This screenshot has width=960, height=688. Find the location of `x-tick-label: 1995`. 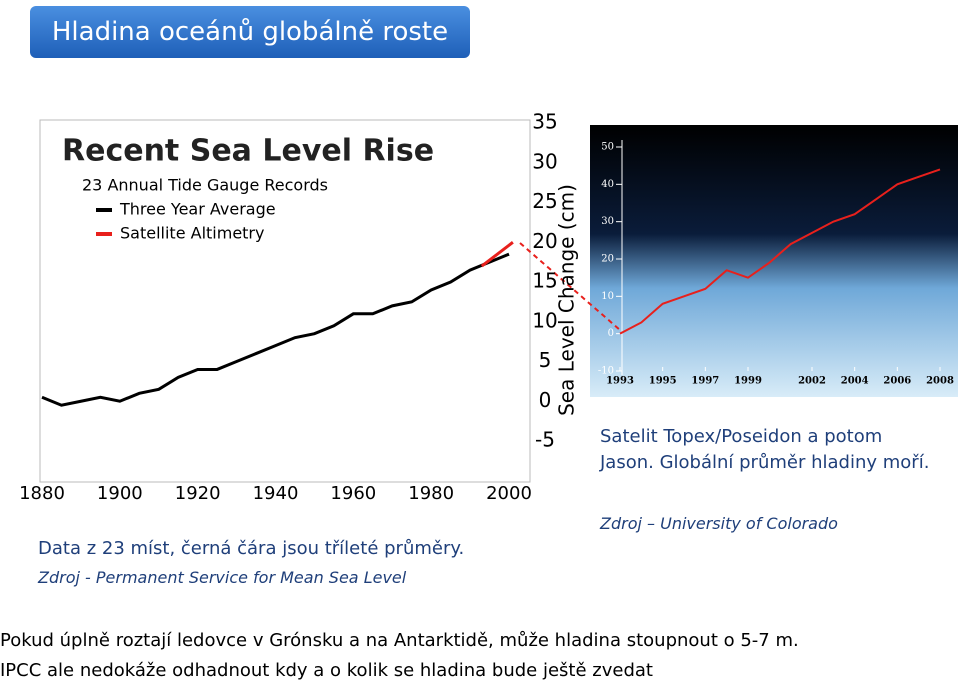

x-tick-label: 1995 is located at coordinates (663, 381).